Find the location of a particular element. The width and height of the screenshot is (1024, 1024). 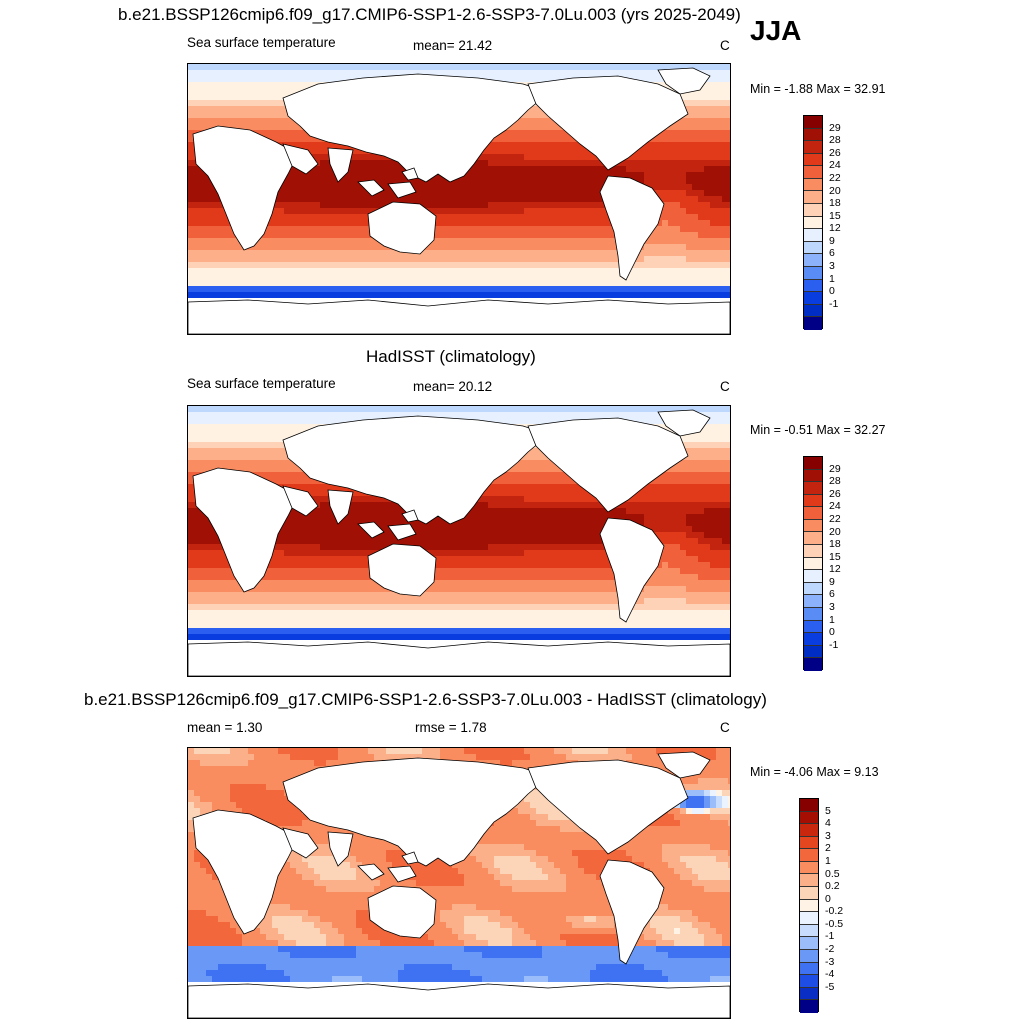

land-mass is located at coordinates (632, 228).